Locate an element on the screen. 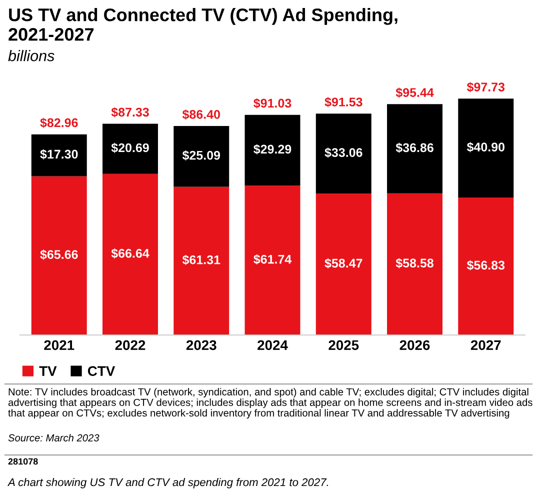  data-label: $58.47 is located at coordinates (343, 263).